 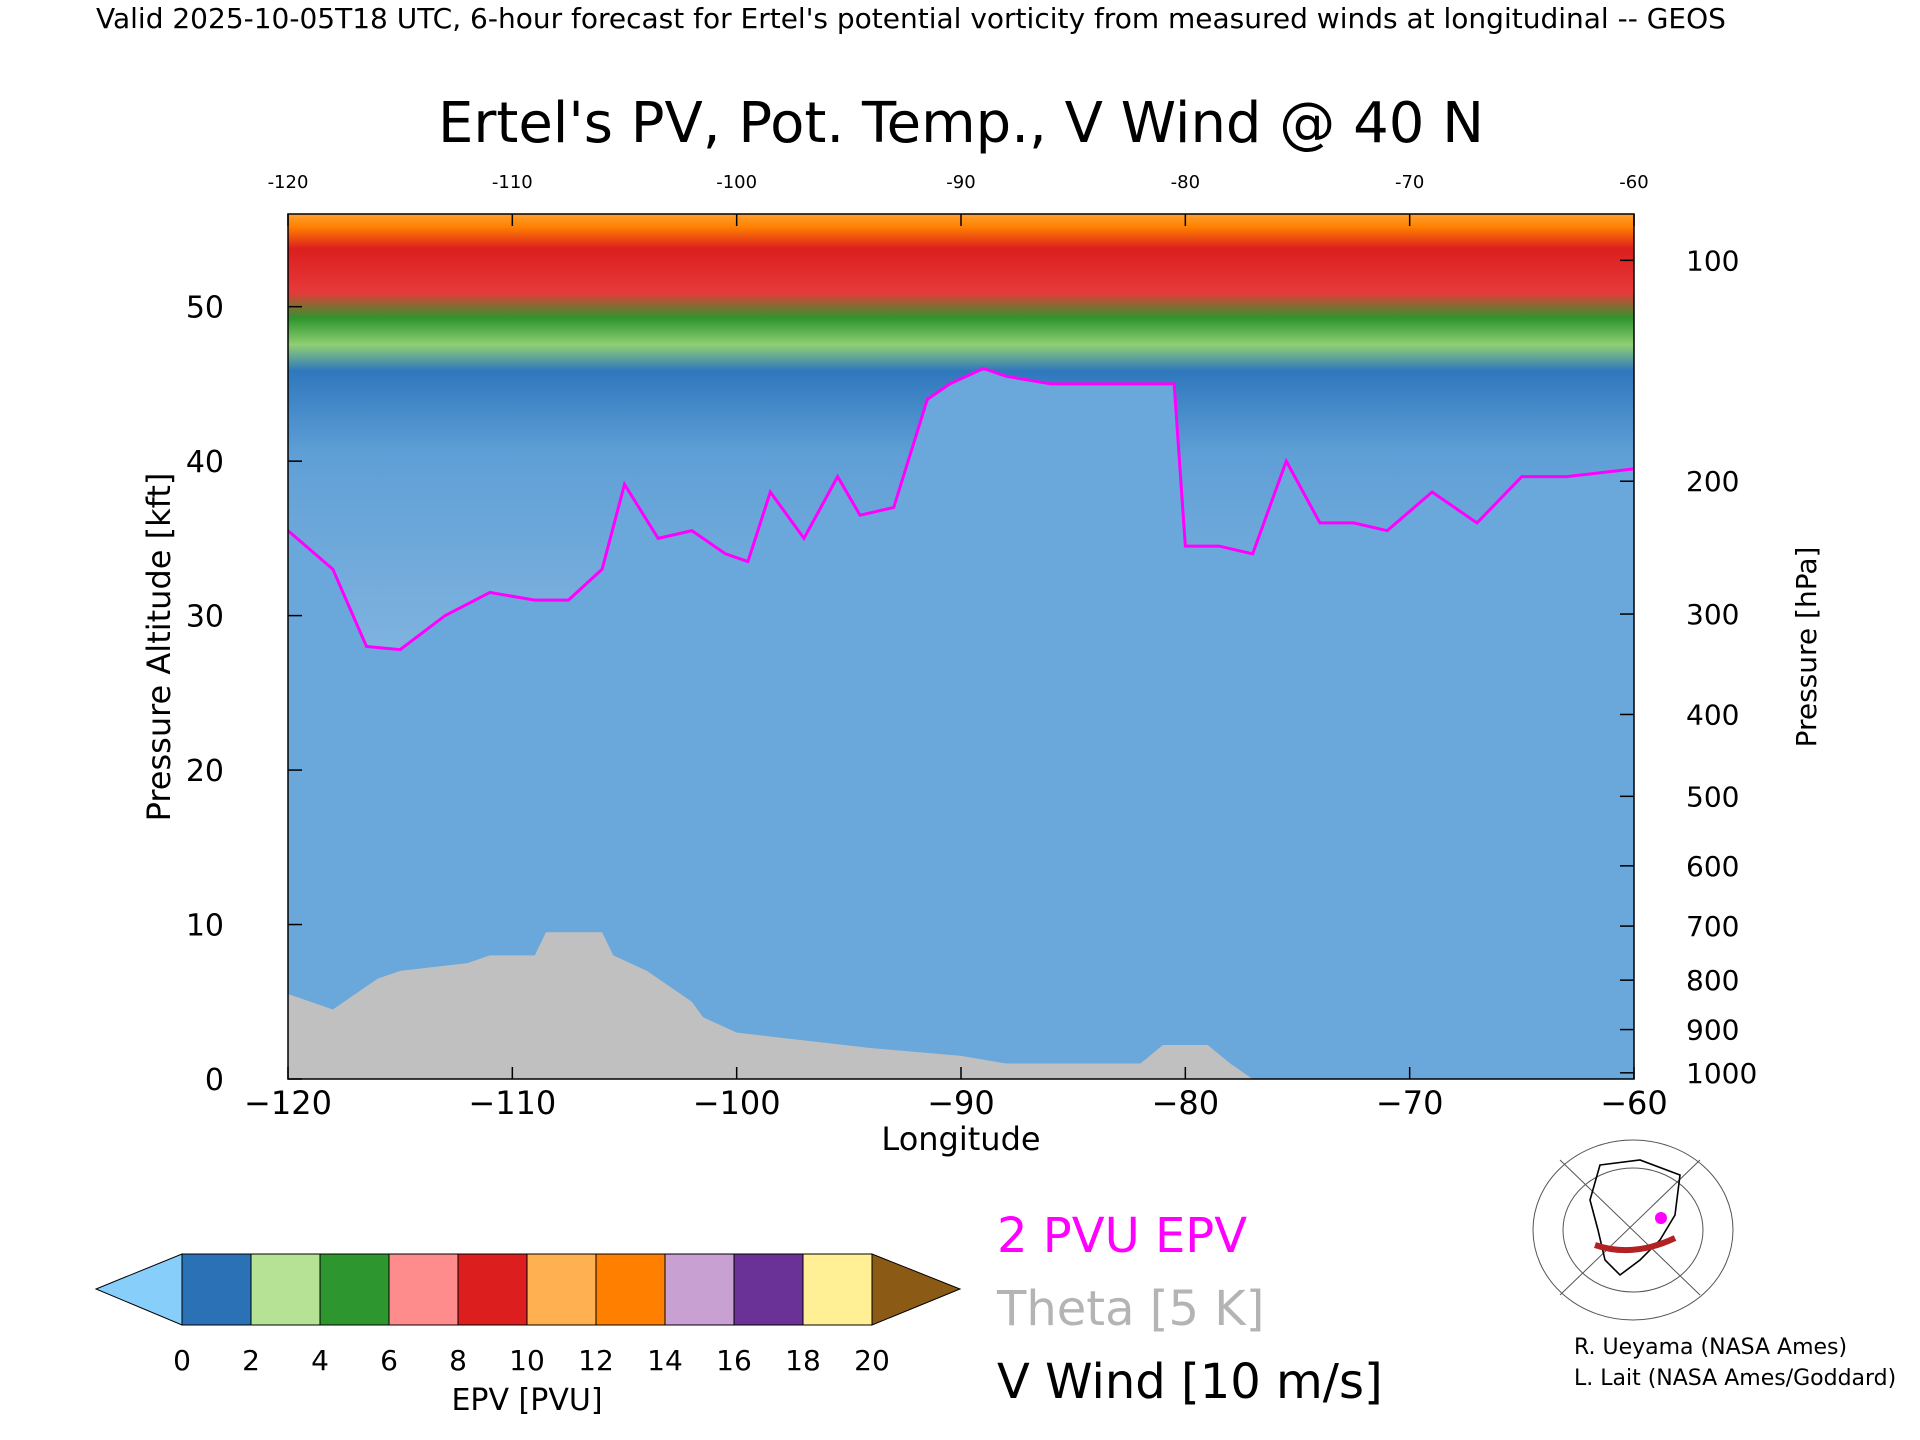 I want to click on y2-tick-label: 900, so click(x=1712, y=1030).